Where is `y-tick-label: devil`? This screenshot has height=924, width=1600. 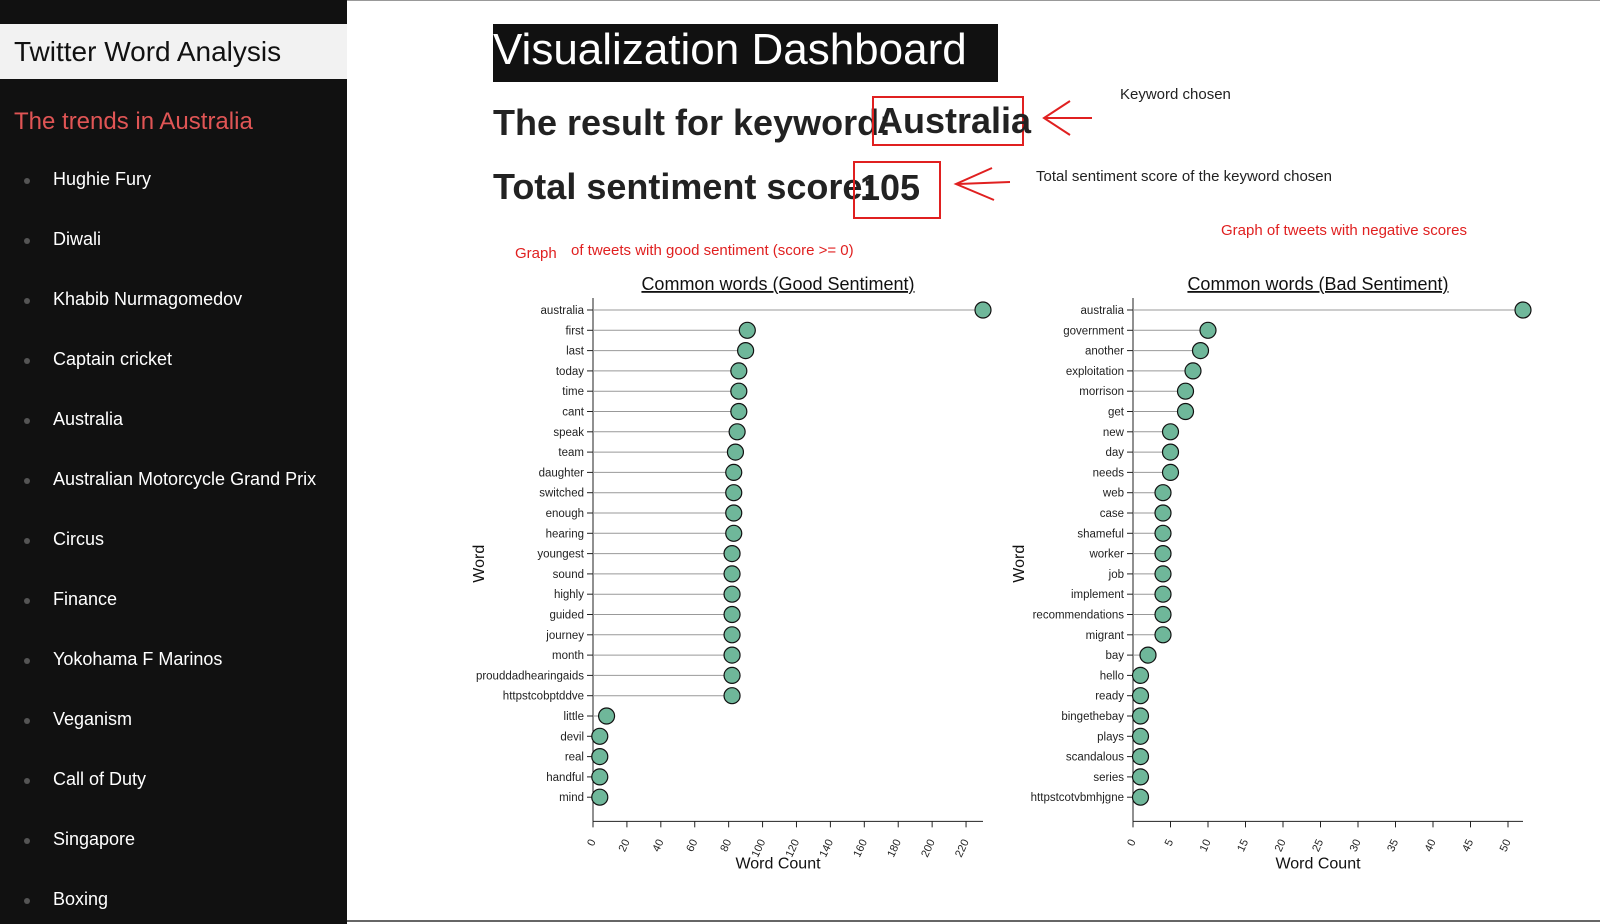
y-tick-label: devil is located at coordinates (572, 737).